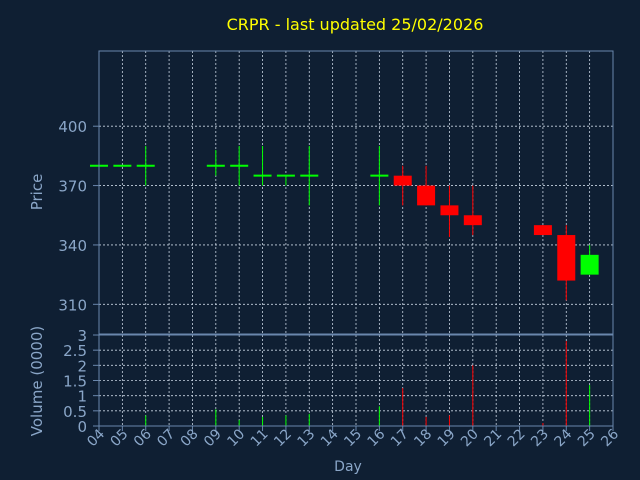  Describe the element at coordinates (447, 438) in the screenshot. I see `x-tick-label: 19` at that location.